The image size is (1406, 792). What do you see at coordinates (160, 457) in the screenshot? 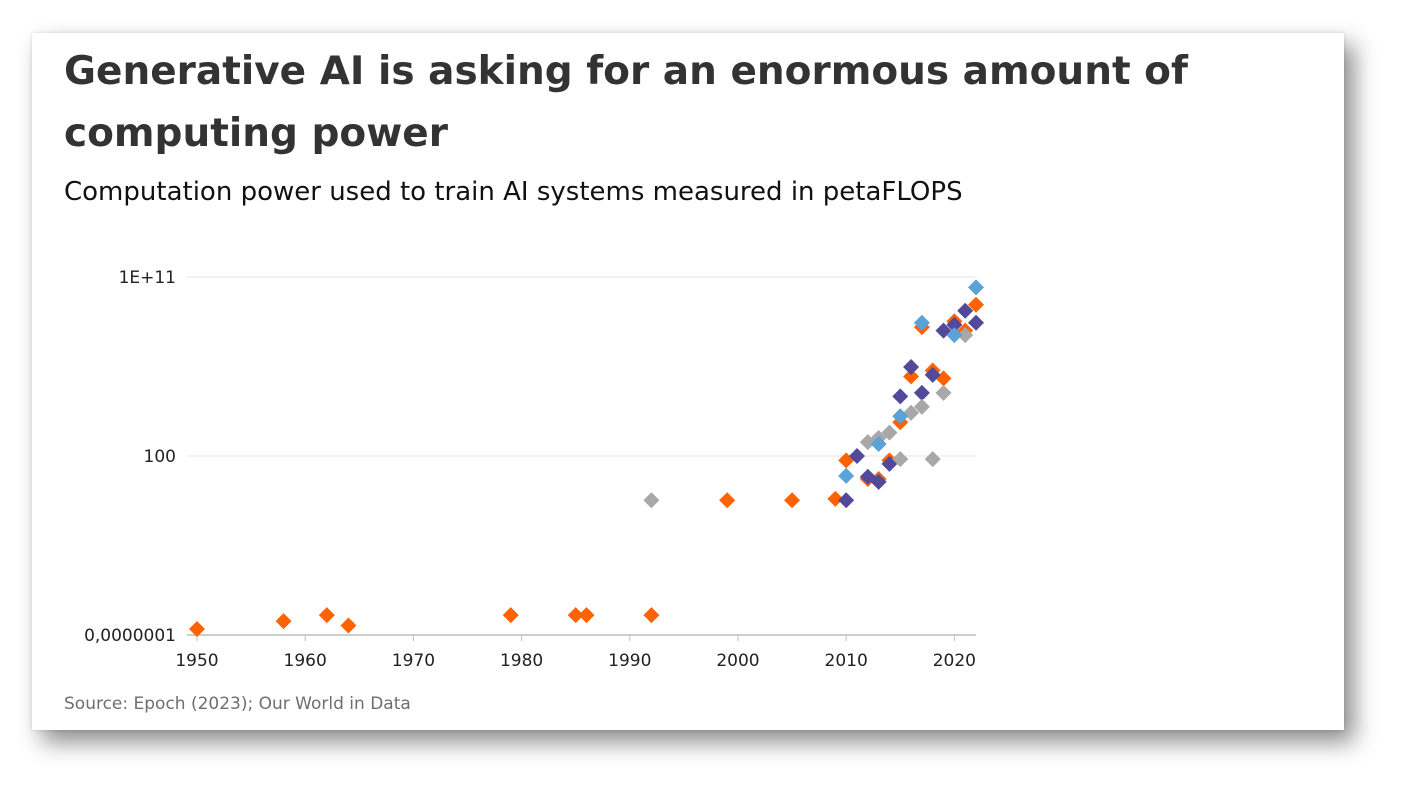
I see `y-tick-label: 100` at bounding box center [160, 457].